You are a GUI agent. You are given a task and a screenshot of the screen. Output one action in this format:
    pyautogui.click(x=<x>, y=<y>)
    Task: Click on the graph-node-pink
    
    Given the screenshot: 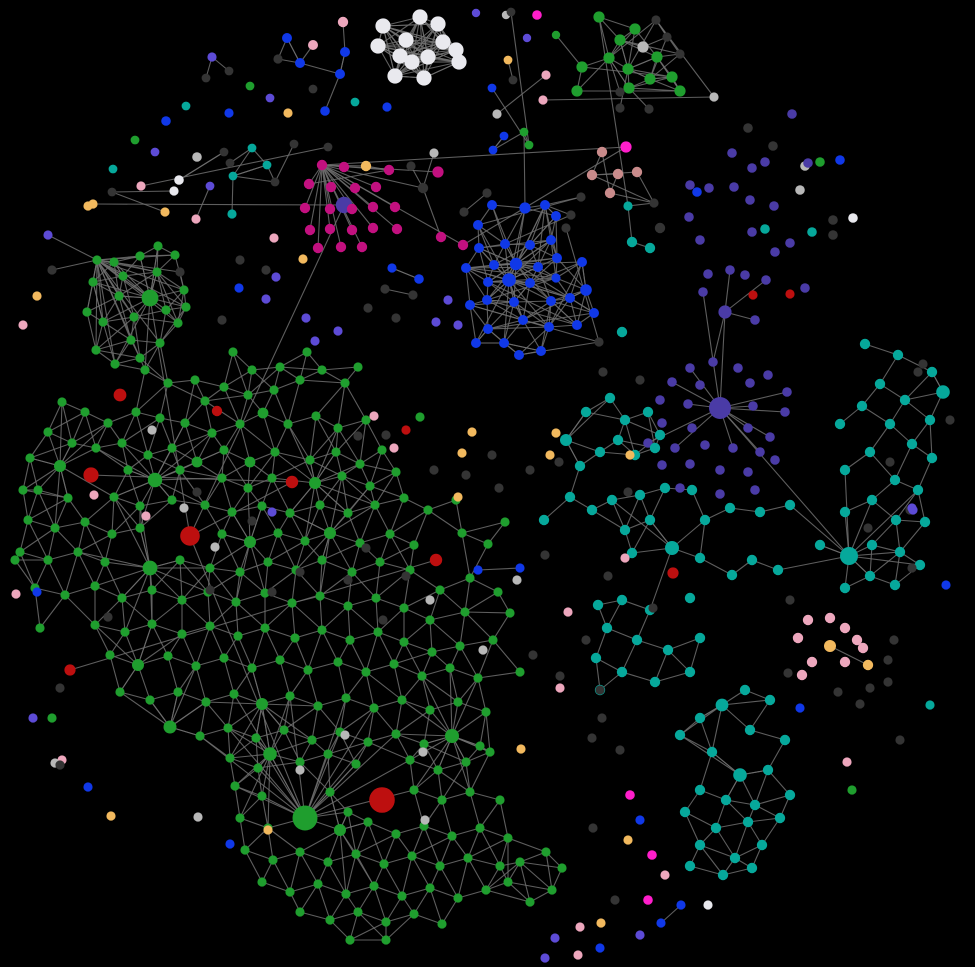 What is the action you would take?
    pyautogui.click(x=857, y=640)
    